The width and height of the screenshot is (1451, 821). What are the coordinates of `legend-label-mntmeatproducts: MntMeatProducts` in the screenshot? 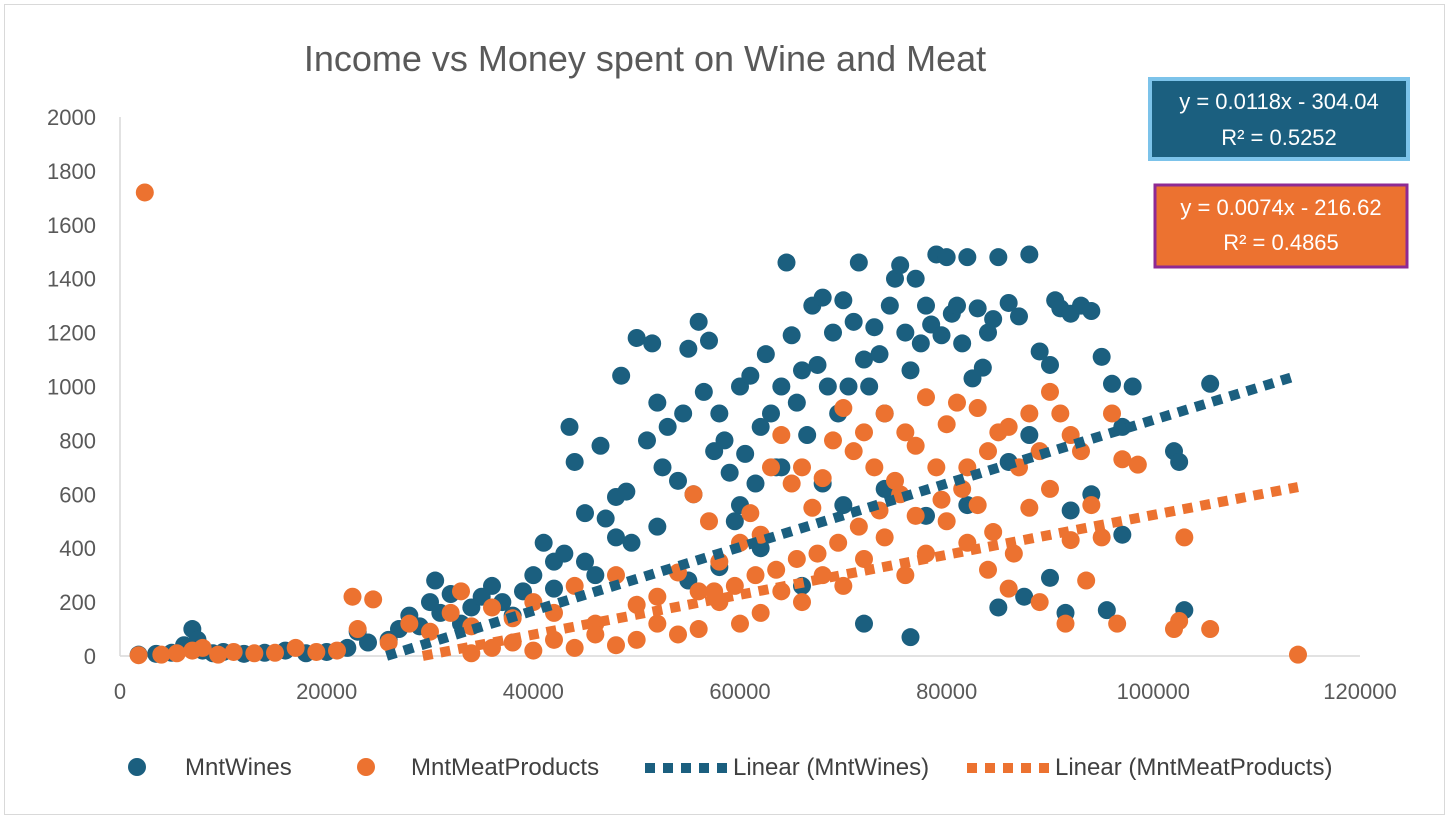 It's located at (505, 767).